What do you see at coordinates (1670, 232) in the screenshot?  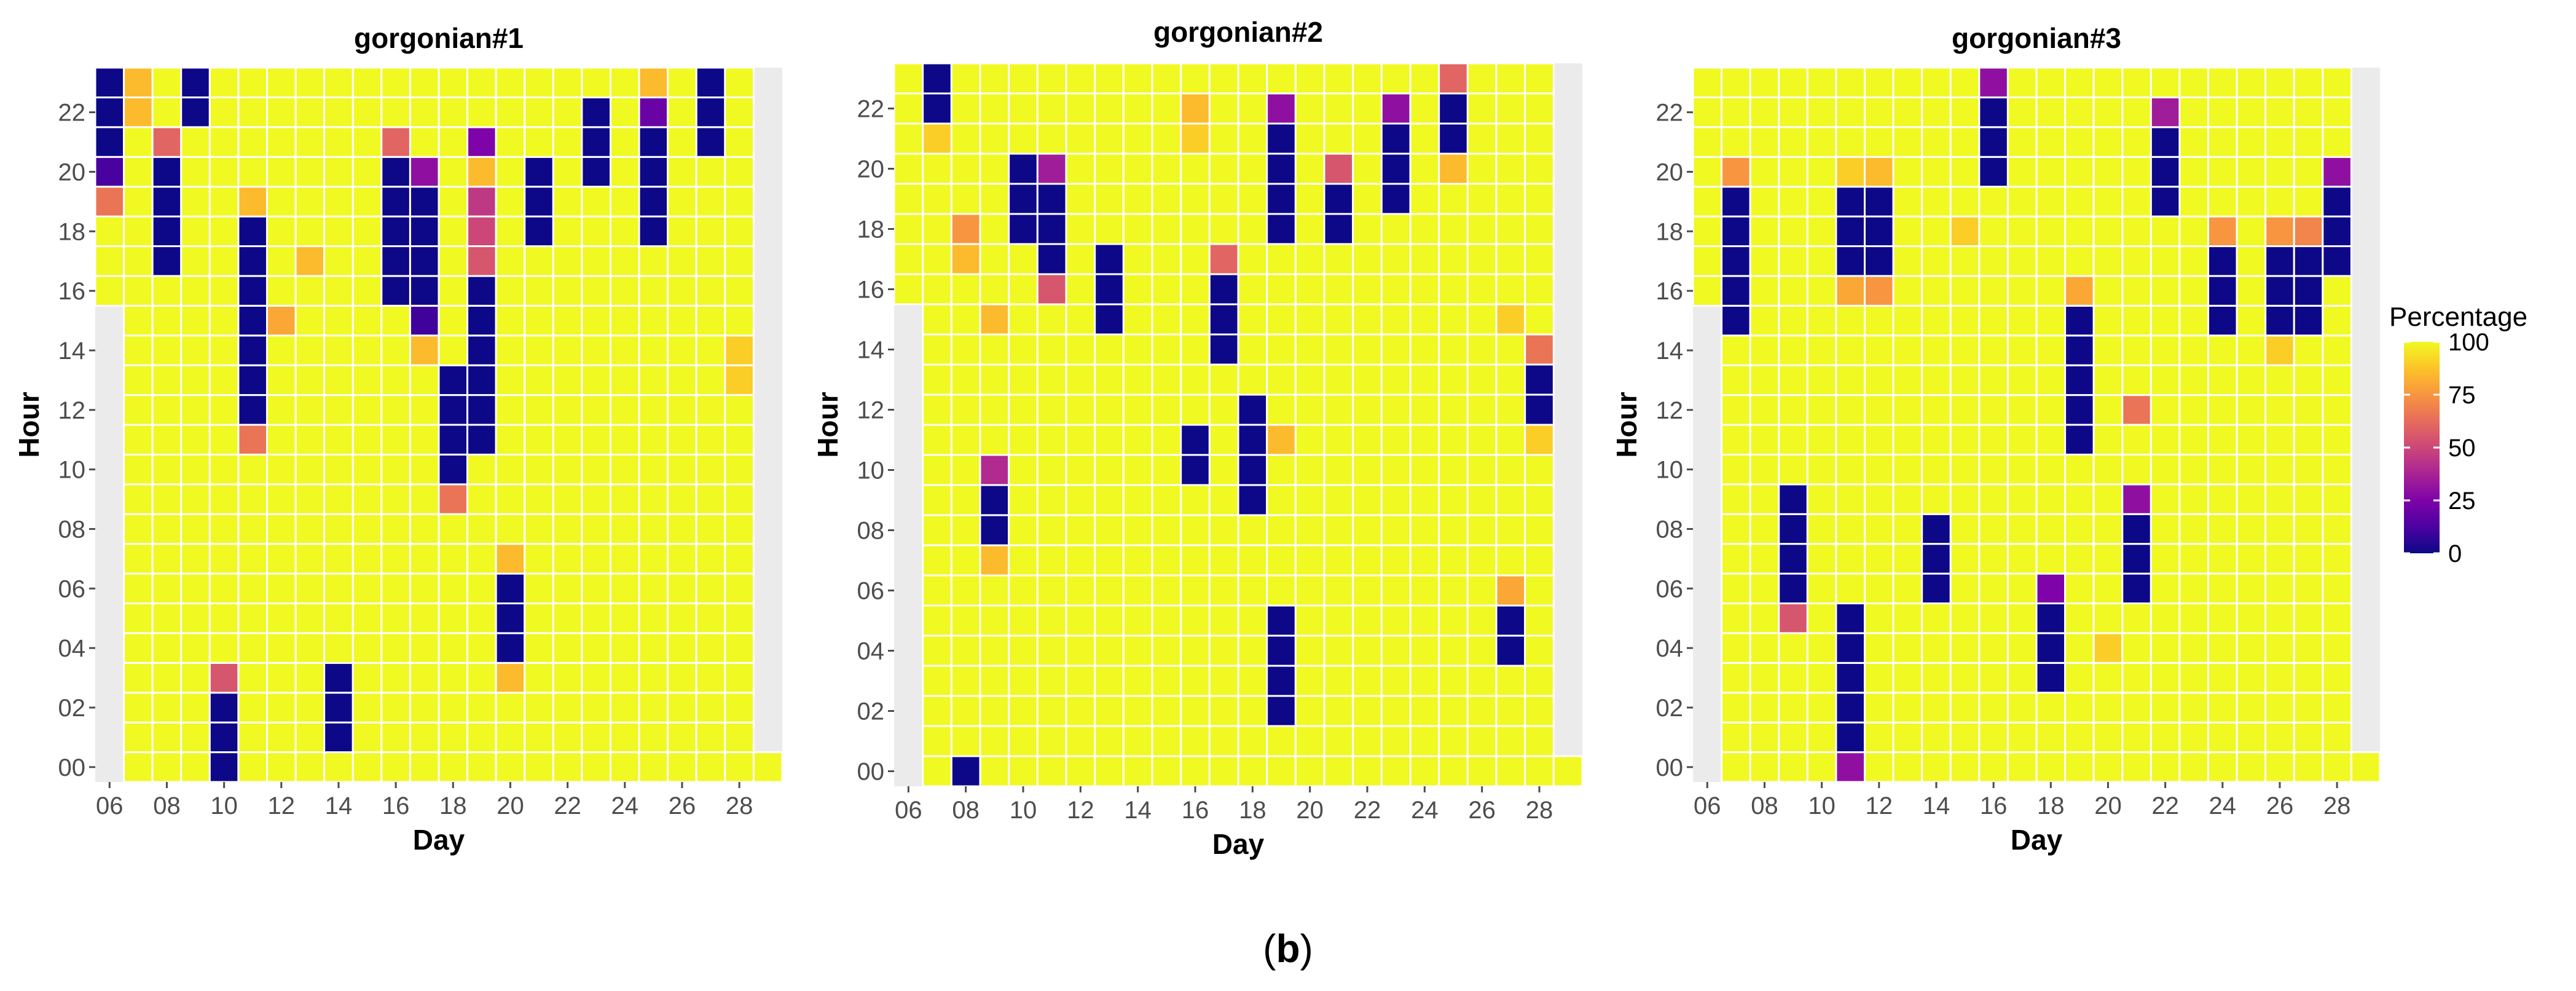 I see `y-tick-label: 18` at bounding box center [1670, 232].